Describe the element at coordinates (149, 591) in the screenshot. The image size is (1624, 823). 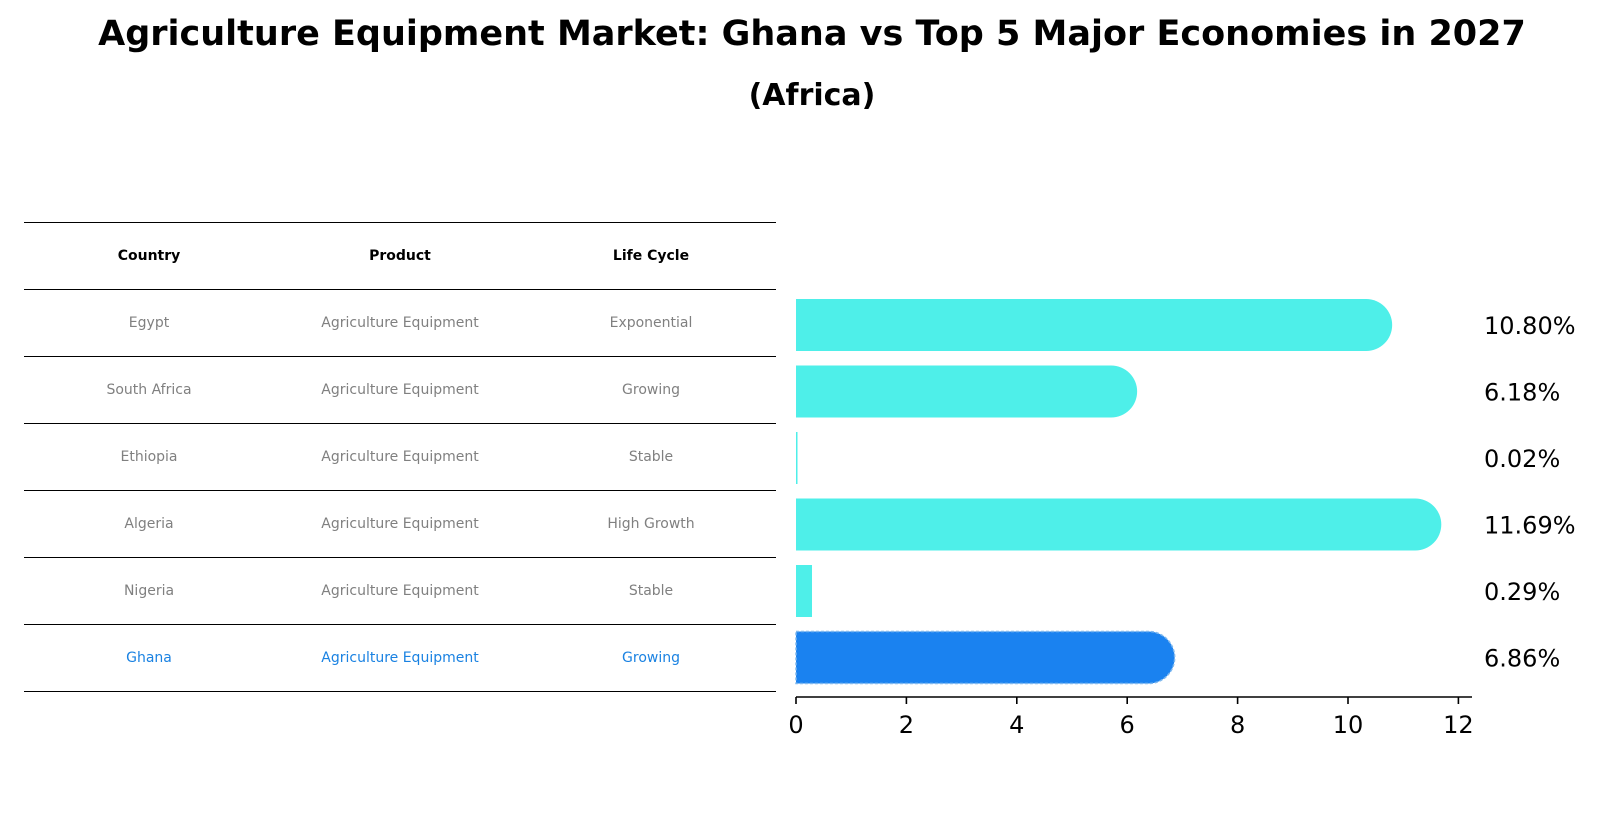
I see `cell-country: Nigeria` at that location.